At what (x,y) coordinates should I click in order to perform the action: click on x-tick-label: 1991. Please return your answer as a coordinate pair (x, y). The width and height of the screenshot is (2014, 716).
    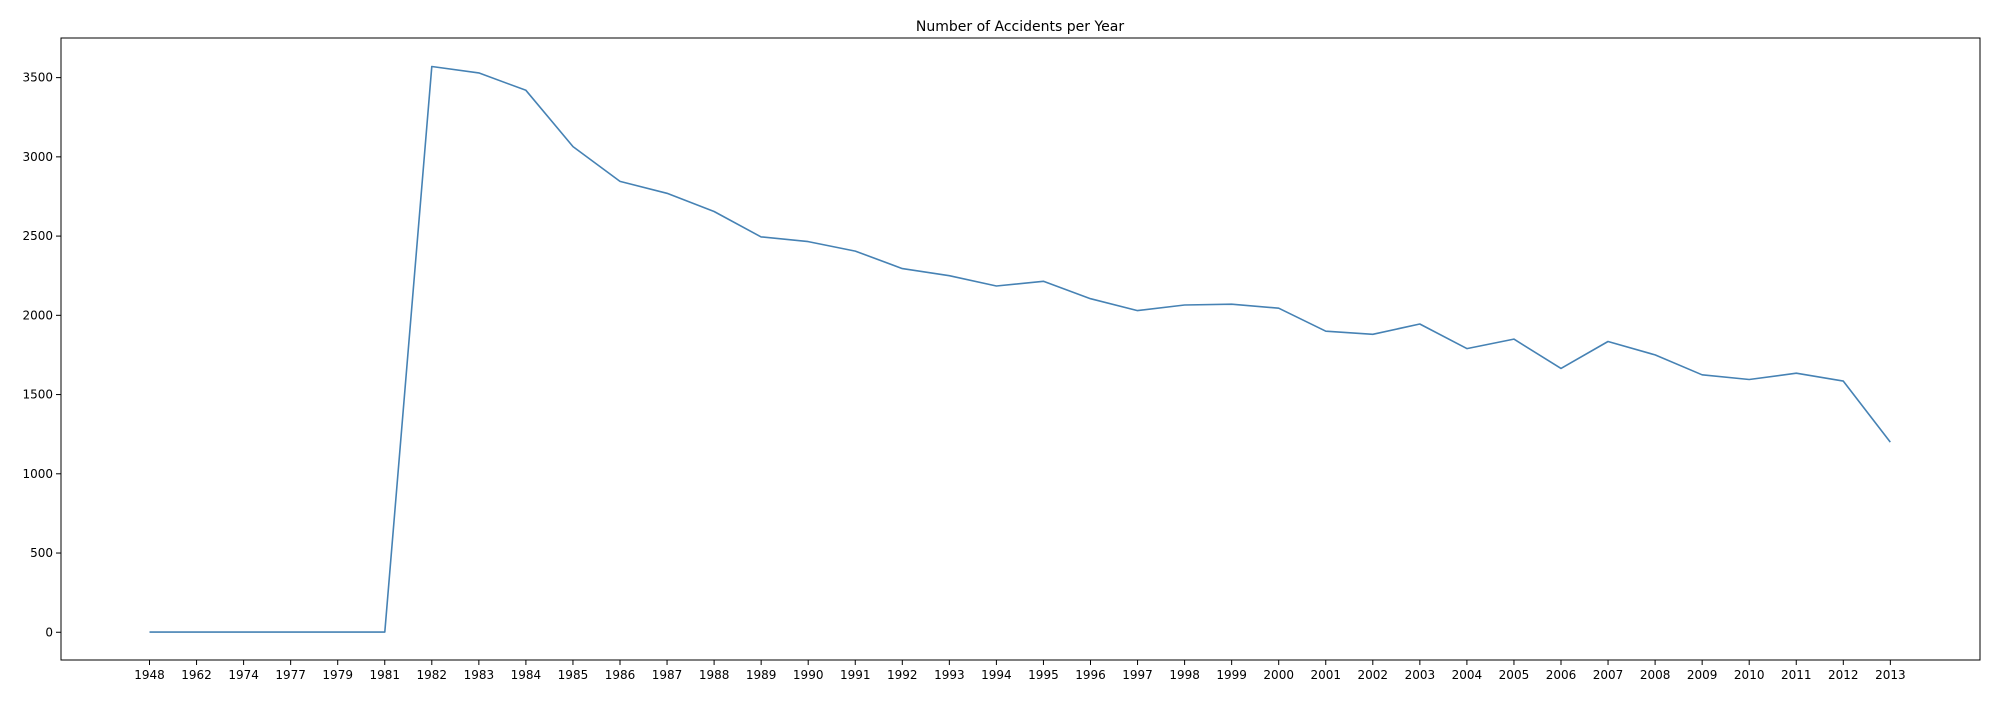
    Looking at the image, I should click on (855, 675).